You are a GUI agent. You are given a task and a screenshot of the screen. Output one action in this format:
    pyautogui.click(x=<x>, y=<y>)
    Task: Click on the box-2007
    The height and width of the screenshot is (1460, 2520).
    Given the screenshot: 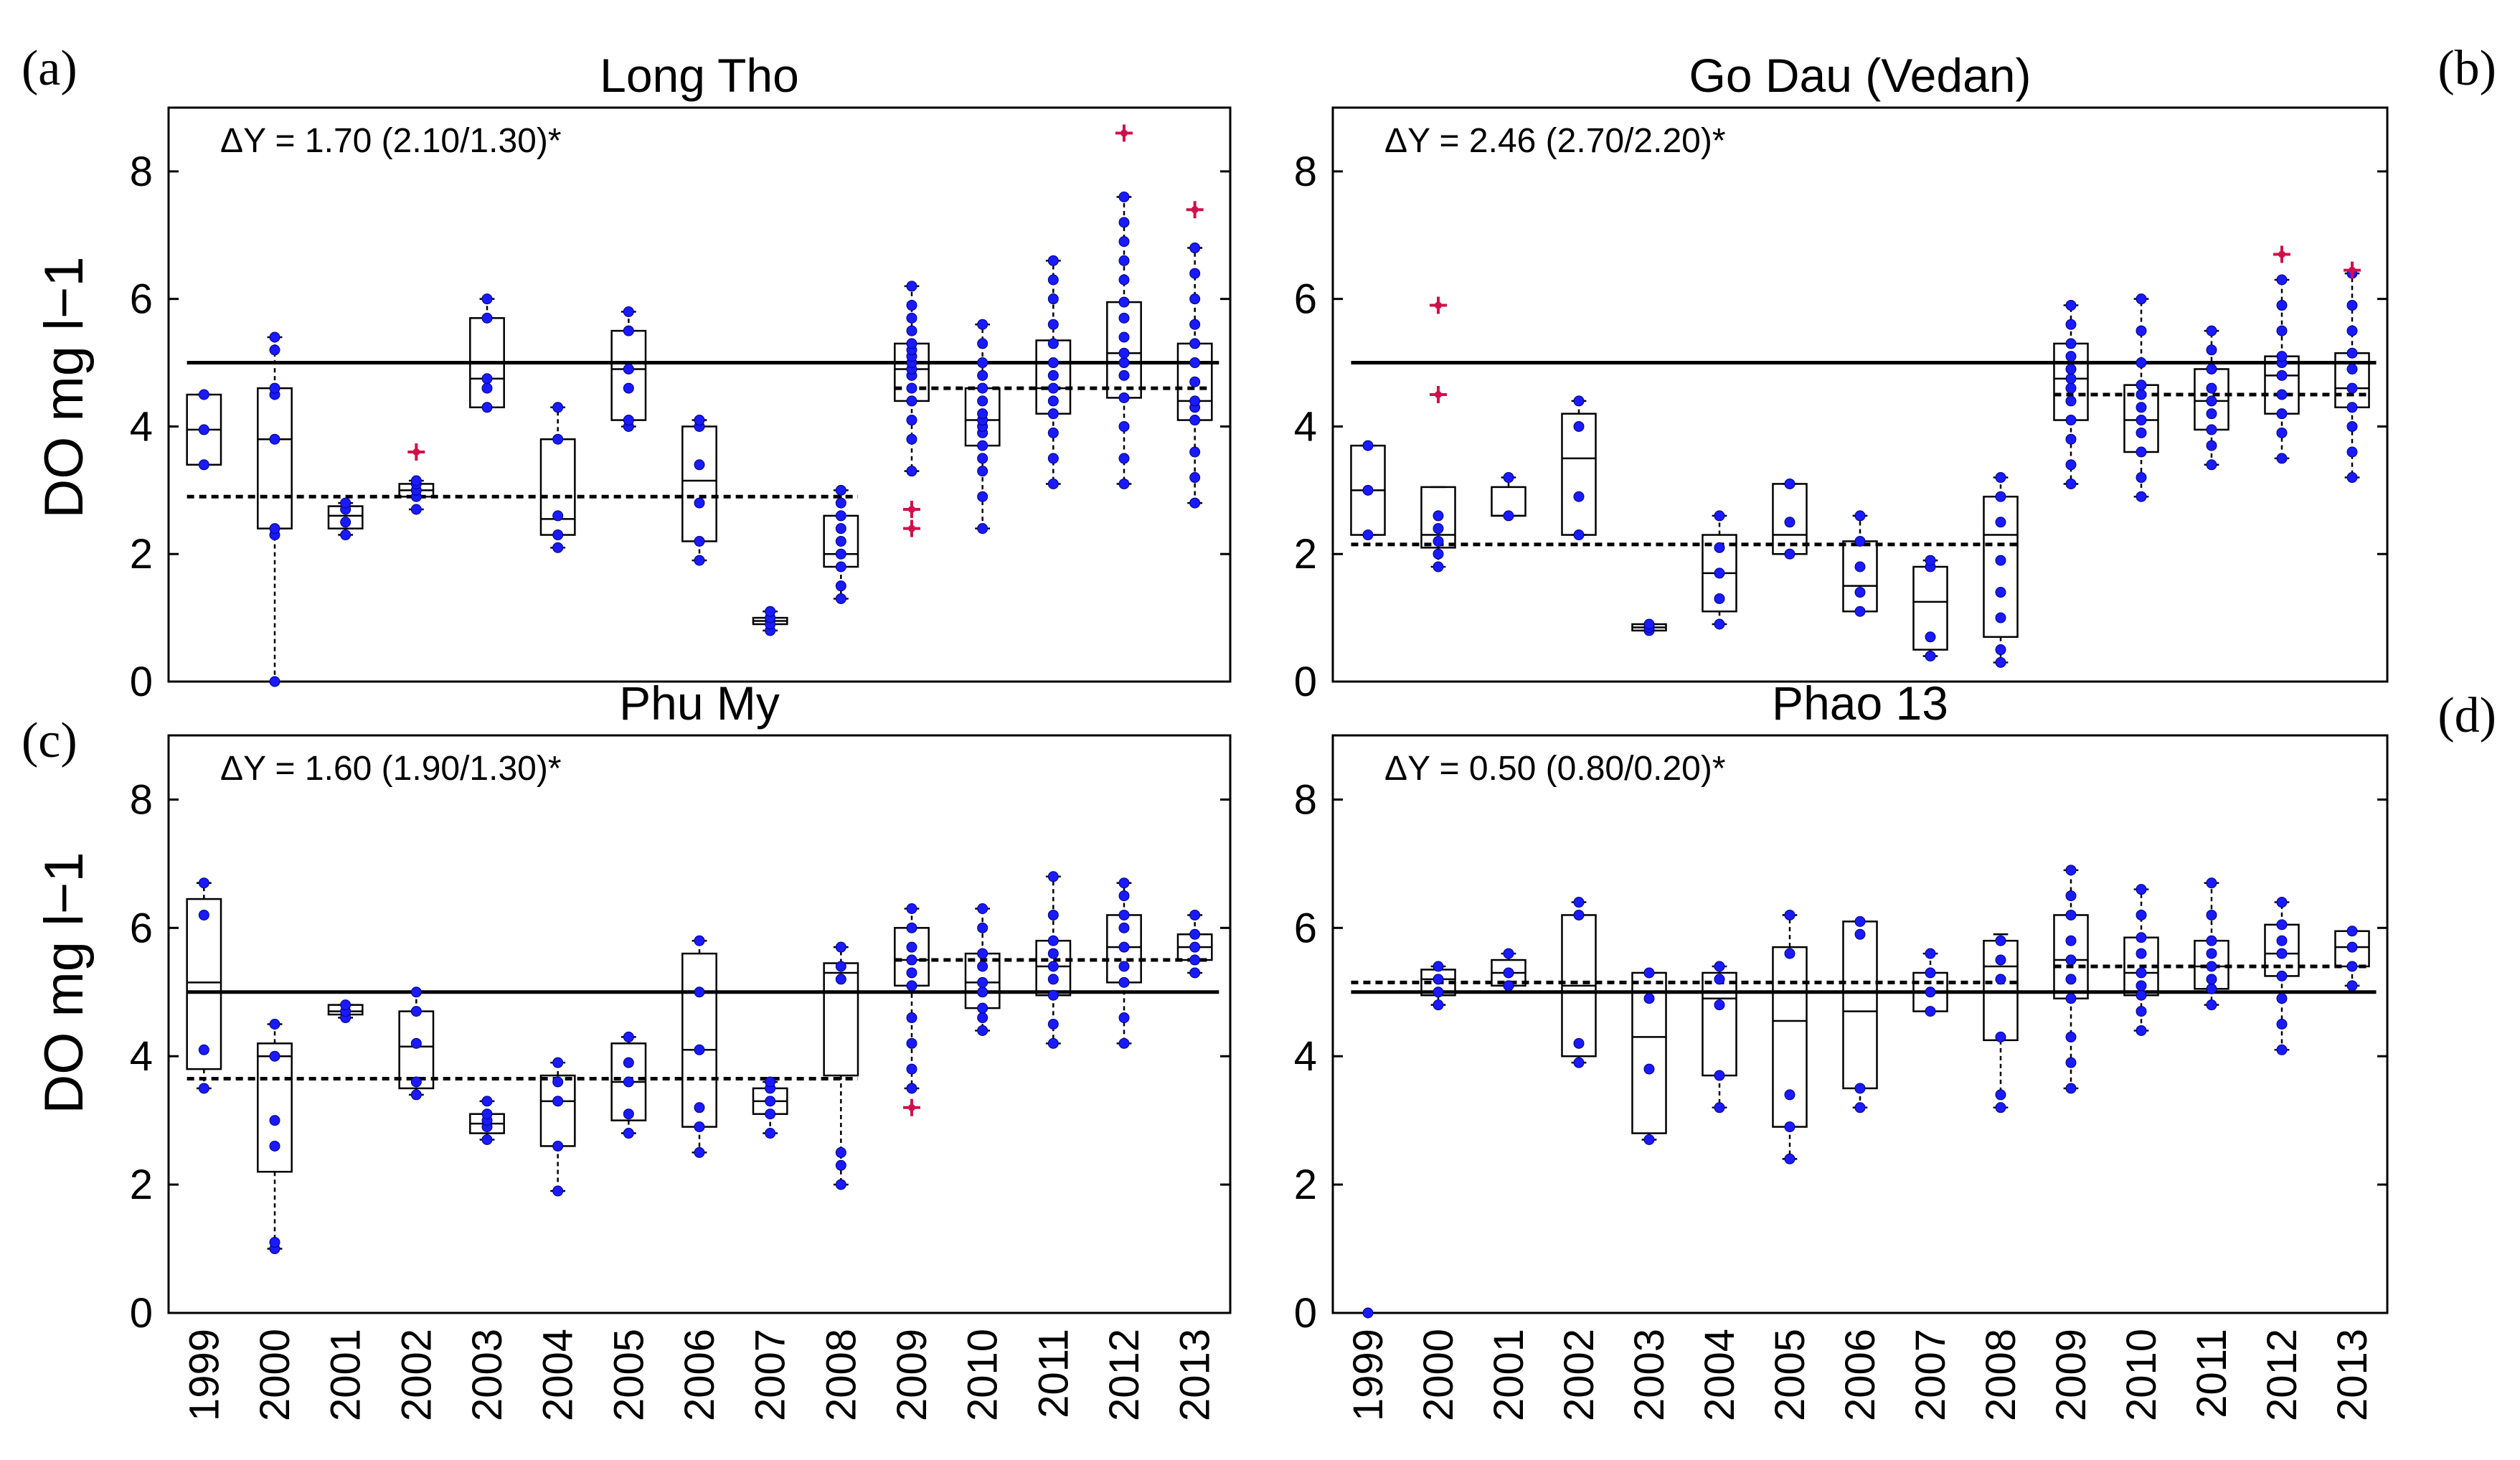 What is the action you would take?
    pyautogui.click(x=770, y=1107)
    